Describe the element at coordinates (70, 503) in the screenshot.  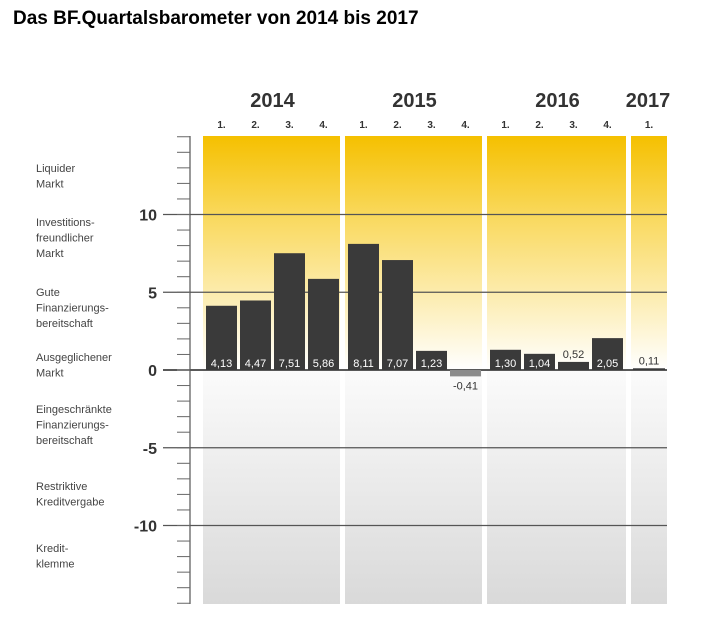
I see `zone-label: Kreditvergabe` at that location.